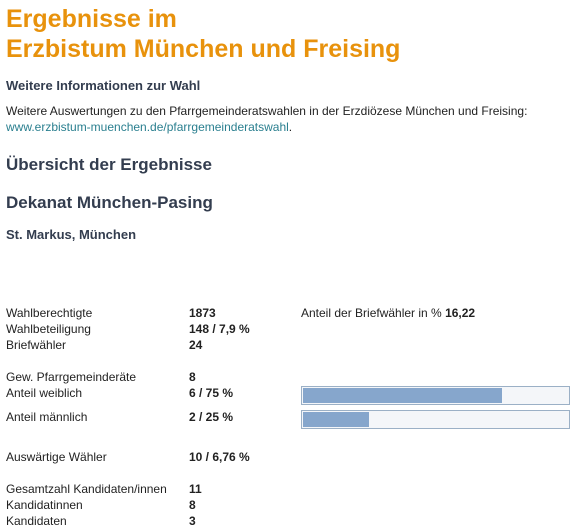 The image size is (579, 529). What do you see at coordinates (290, 127) in the screenshot?
I see `link-suffix: .` at bounding box center [290, 127].